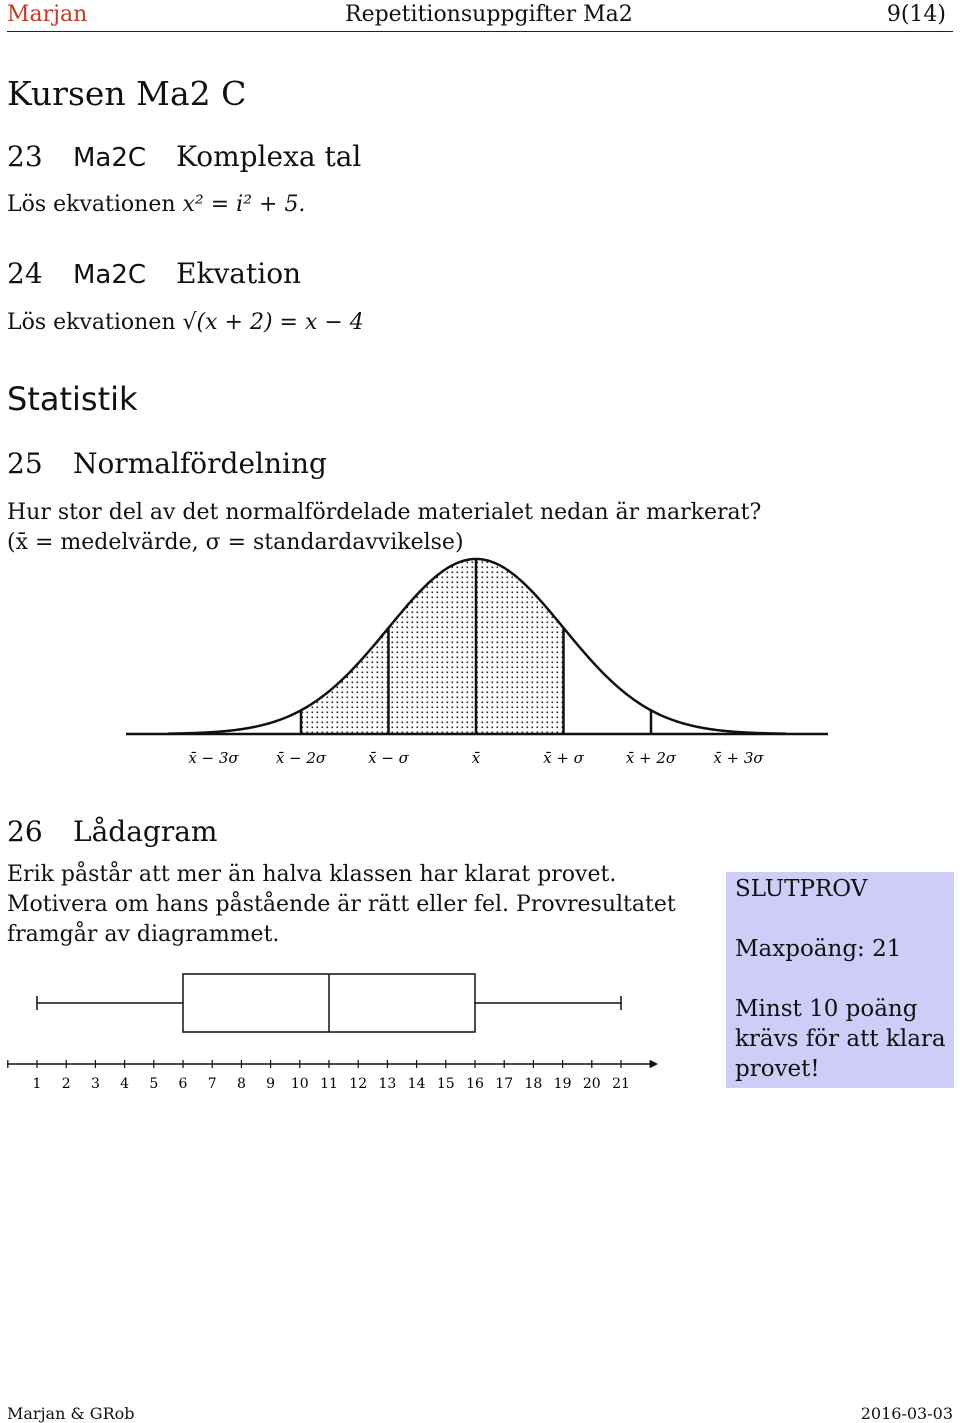  What do you see at coordinates (143, 934) in the screenshot?
I see `task-26-line-3: framgår av diagrammet.` at bounding box center [143, 934].